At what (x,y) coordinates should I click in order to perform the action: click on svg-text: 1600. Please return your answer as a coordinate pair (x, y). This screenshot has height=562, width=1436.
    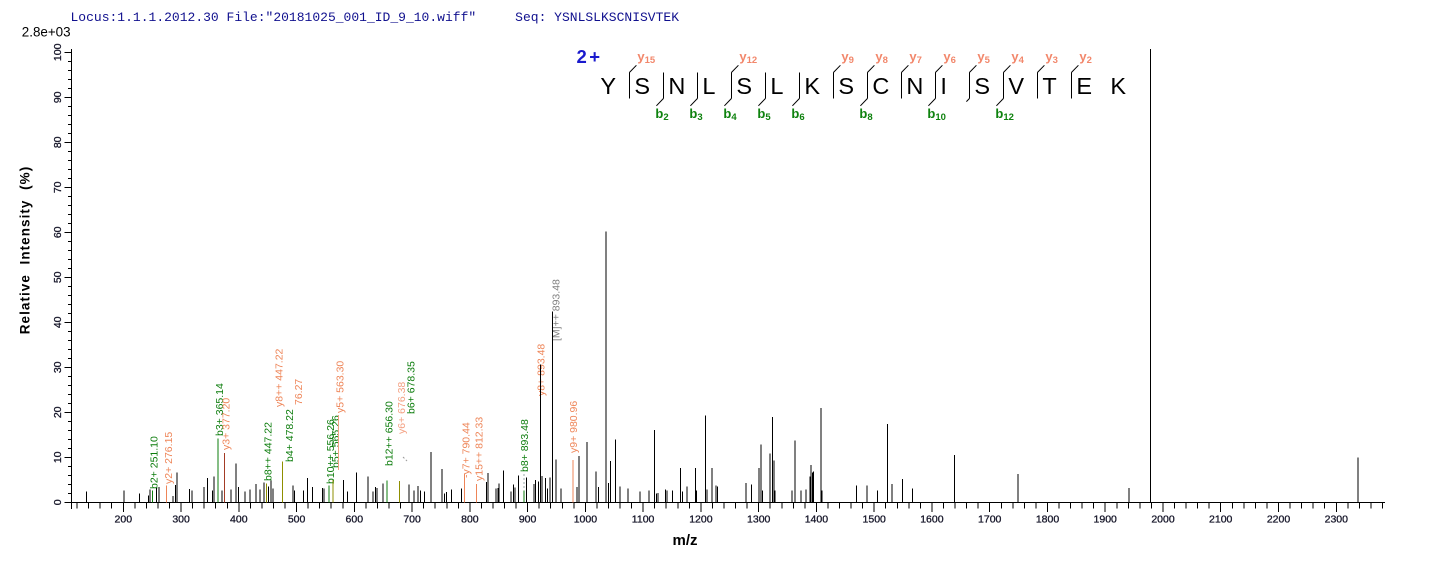
    Looking at the image, I should click on (932, 520).